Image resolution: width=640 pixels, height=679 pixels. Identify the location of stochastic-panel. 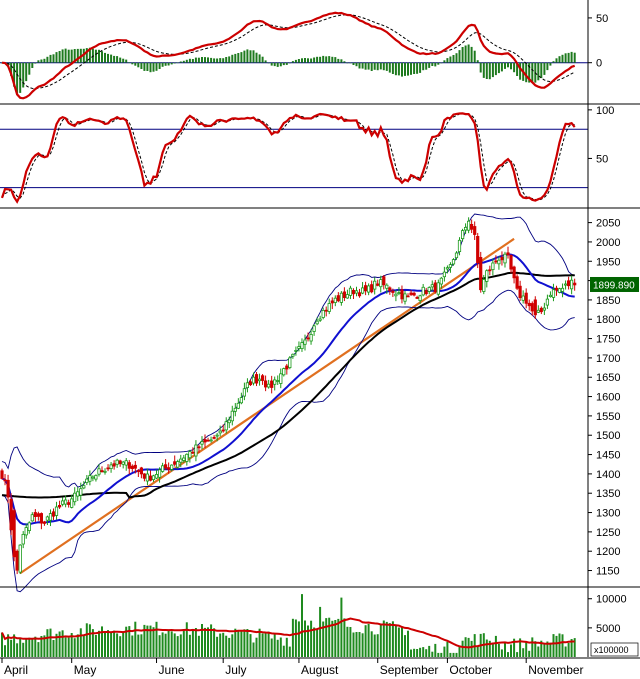
(294, 158).